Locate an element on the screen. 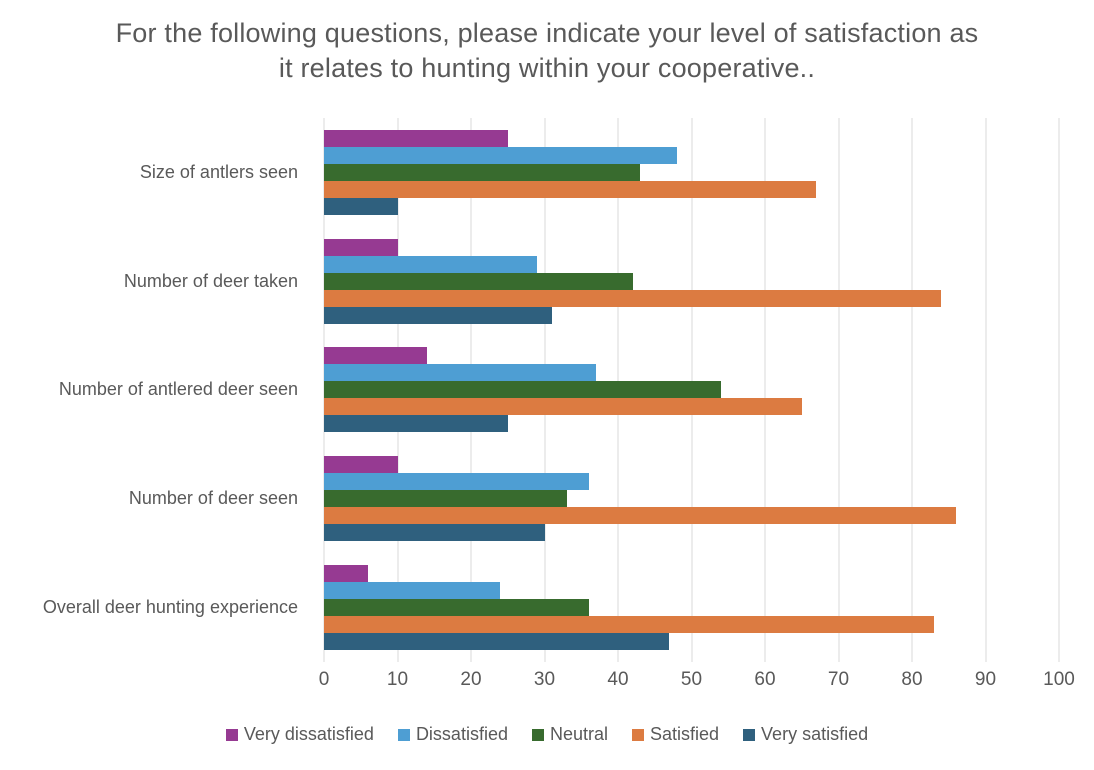 This screenshot has height=770, width=1094. legend-item-very-dissatisfied: Very dissatisfied is located at coordinates (299, 734).